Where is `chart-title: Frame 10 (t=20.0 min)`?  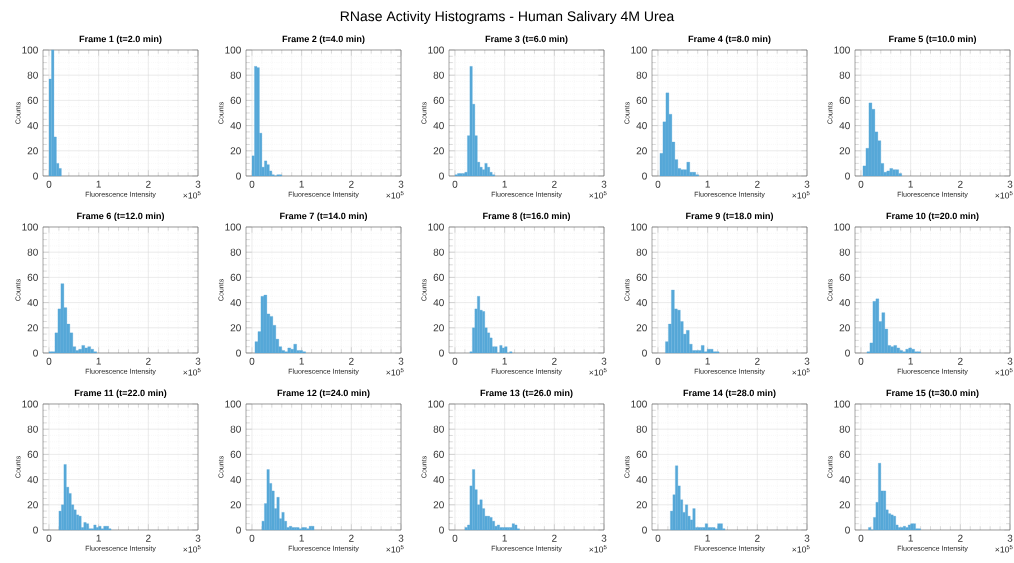
chart-title: Frame 10 (t=20.0 min) is located at coordinates (932, 216).